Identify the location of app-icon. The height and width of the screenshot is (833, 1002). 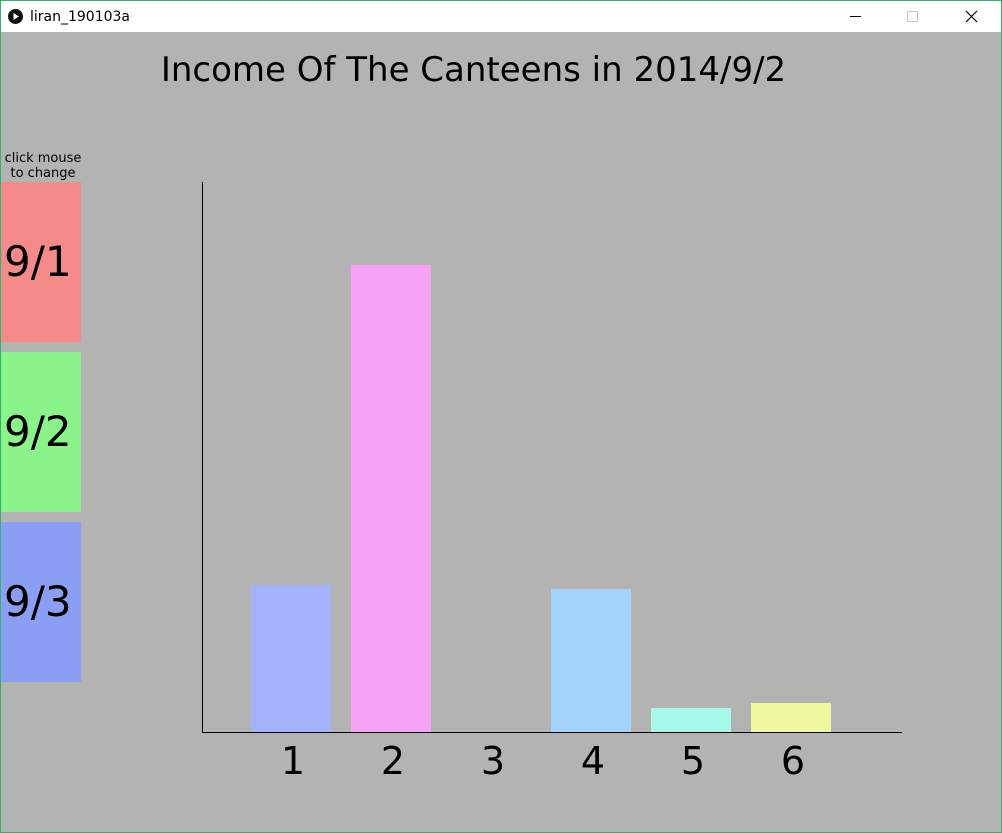
(15, 16).